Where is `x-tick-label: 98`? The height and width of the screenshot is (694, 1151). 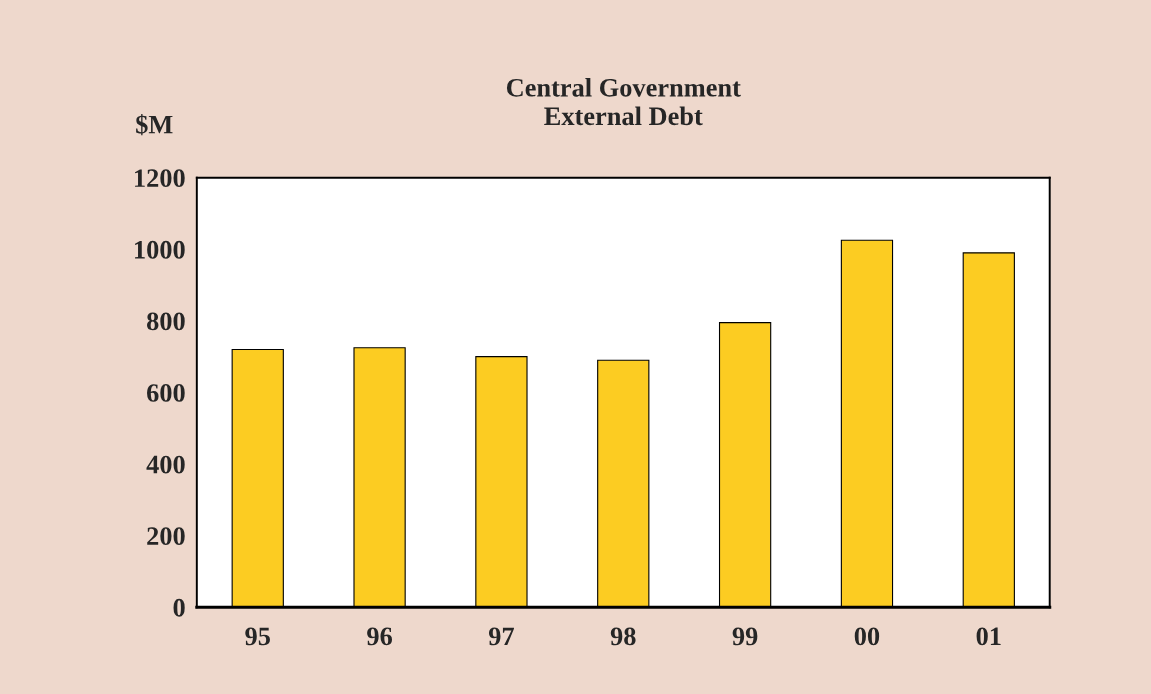
x-tick-label: 98 is located at coordinates (623, 636).